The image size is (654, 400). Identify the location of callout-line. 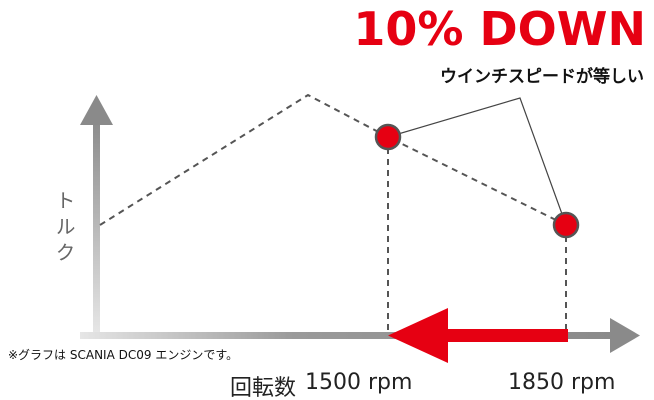
(477, 161).